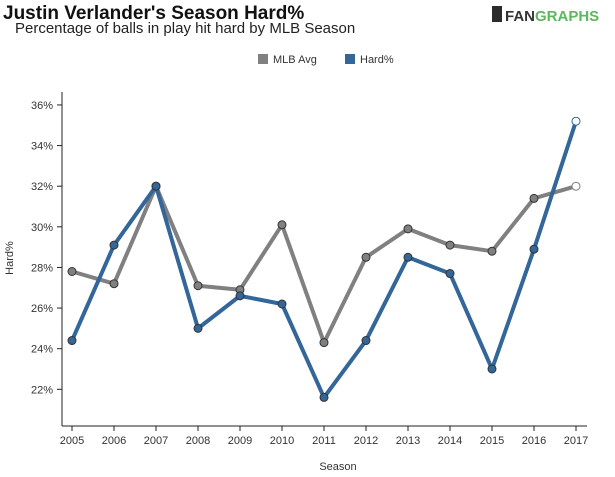 This screenshot has width=615, height=477. I want to click on x-tick-label: 2008, so click(198, 441).